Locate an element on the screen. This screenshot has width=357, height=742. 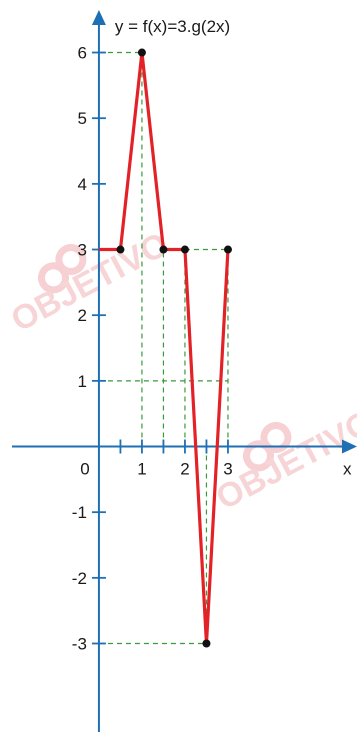
y-tick-label-6: -1 is located at coordinates (79, 512).